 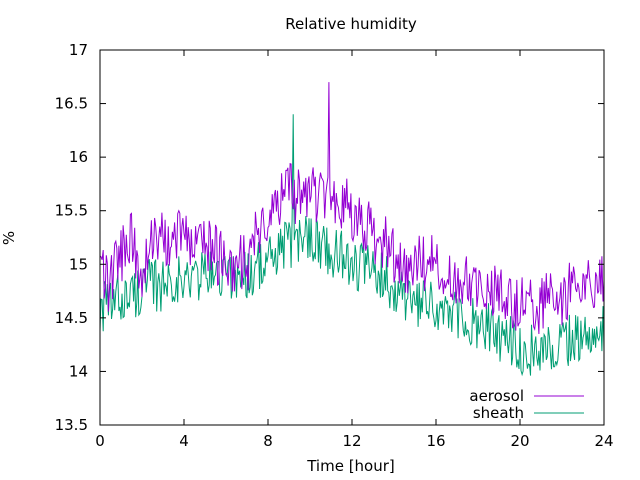 What do you see at coordinates (350, 466) in the screenshot?
I see `x-axis-label: Time [hour]` at bounding box center [350, 466].